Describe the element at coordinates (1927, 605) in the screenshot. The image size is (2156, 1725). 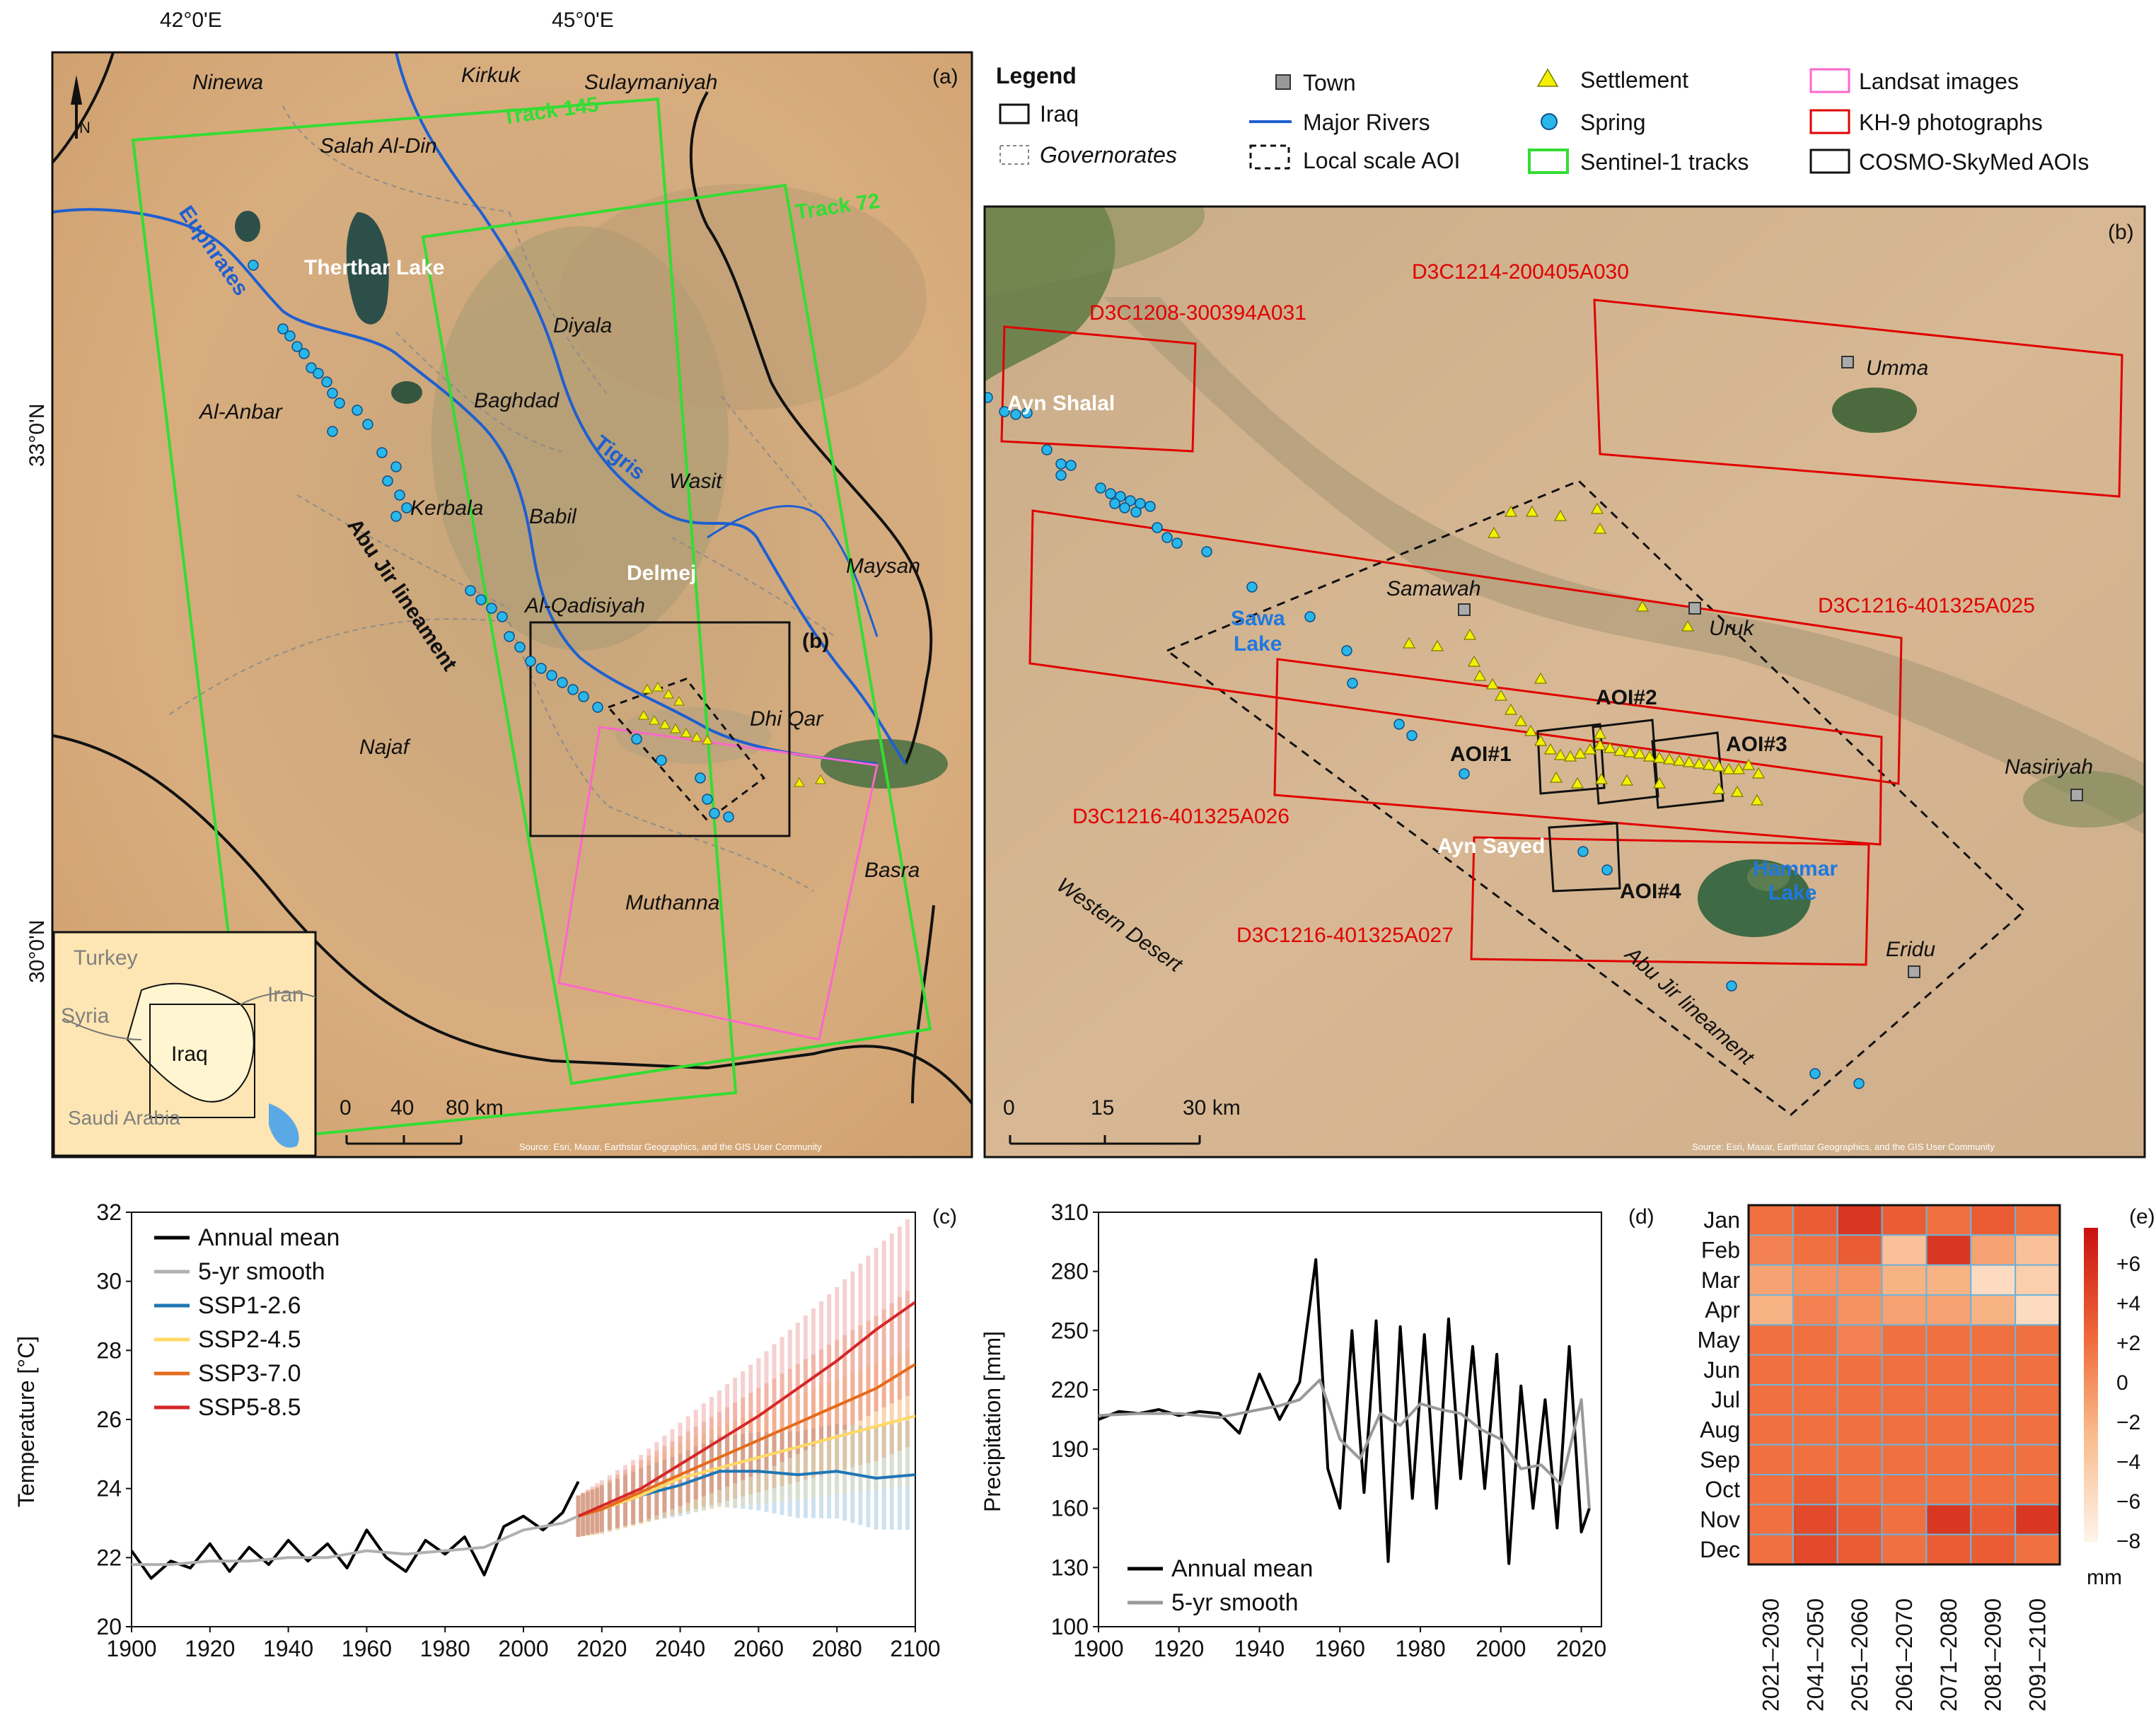
I see `photo-a025-label: D3C1216-401325A025` at that location.